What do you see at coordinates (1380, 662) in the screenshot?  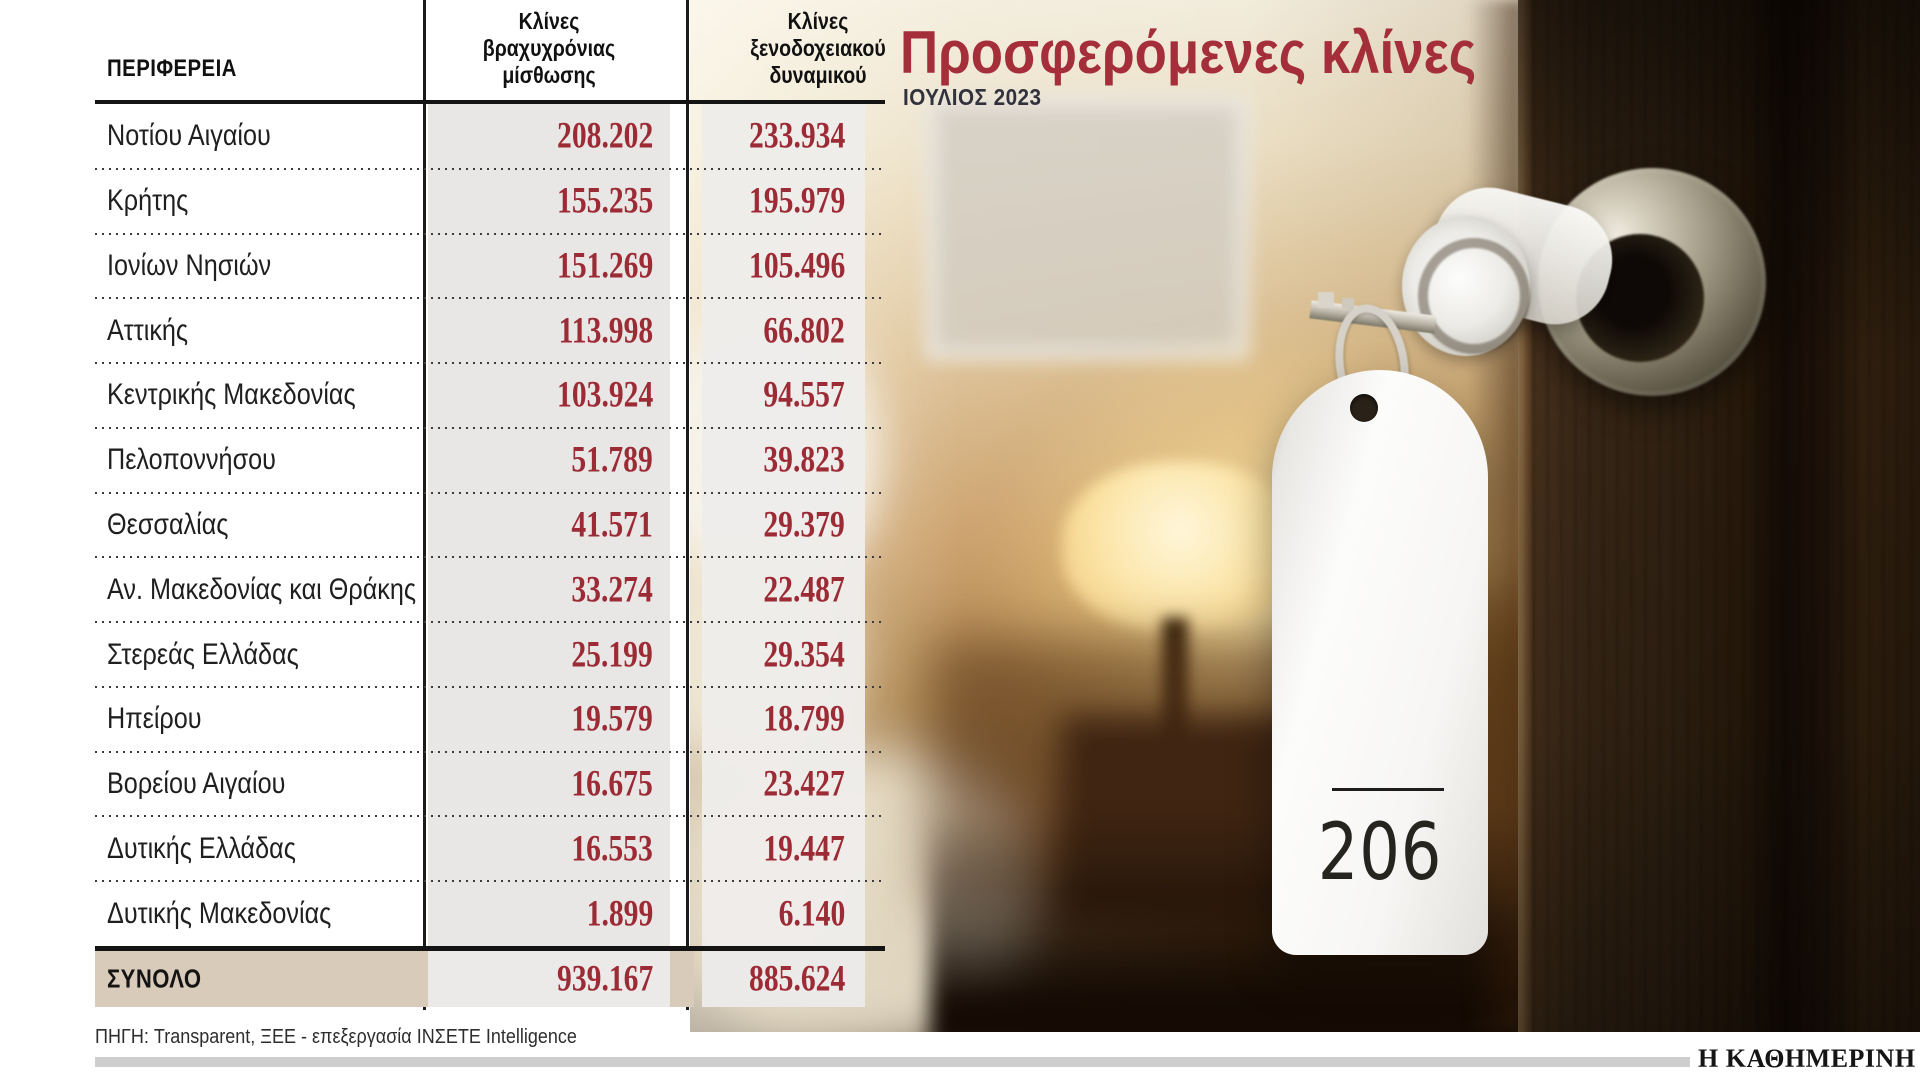 I see `room-key-tag: 206` at bounding box center [1380, 662].